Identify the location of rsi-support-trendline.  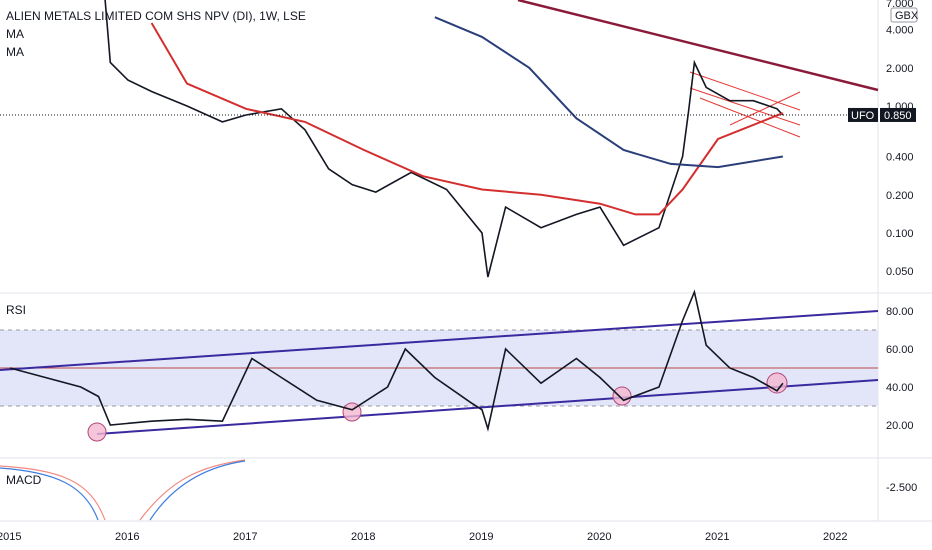
(487, 407).